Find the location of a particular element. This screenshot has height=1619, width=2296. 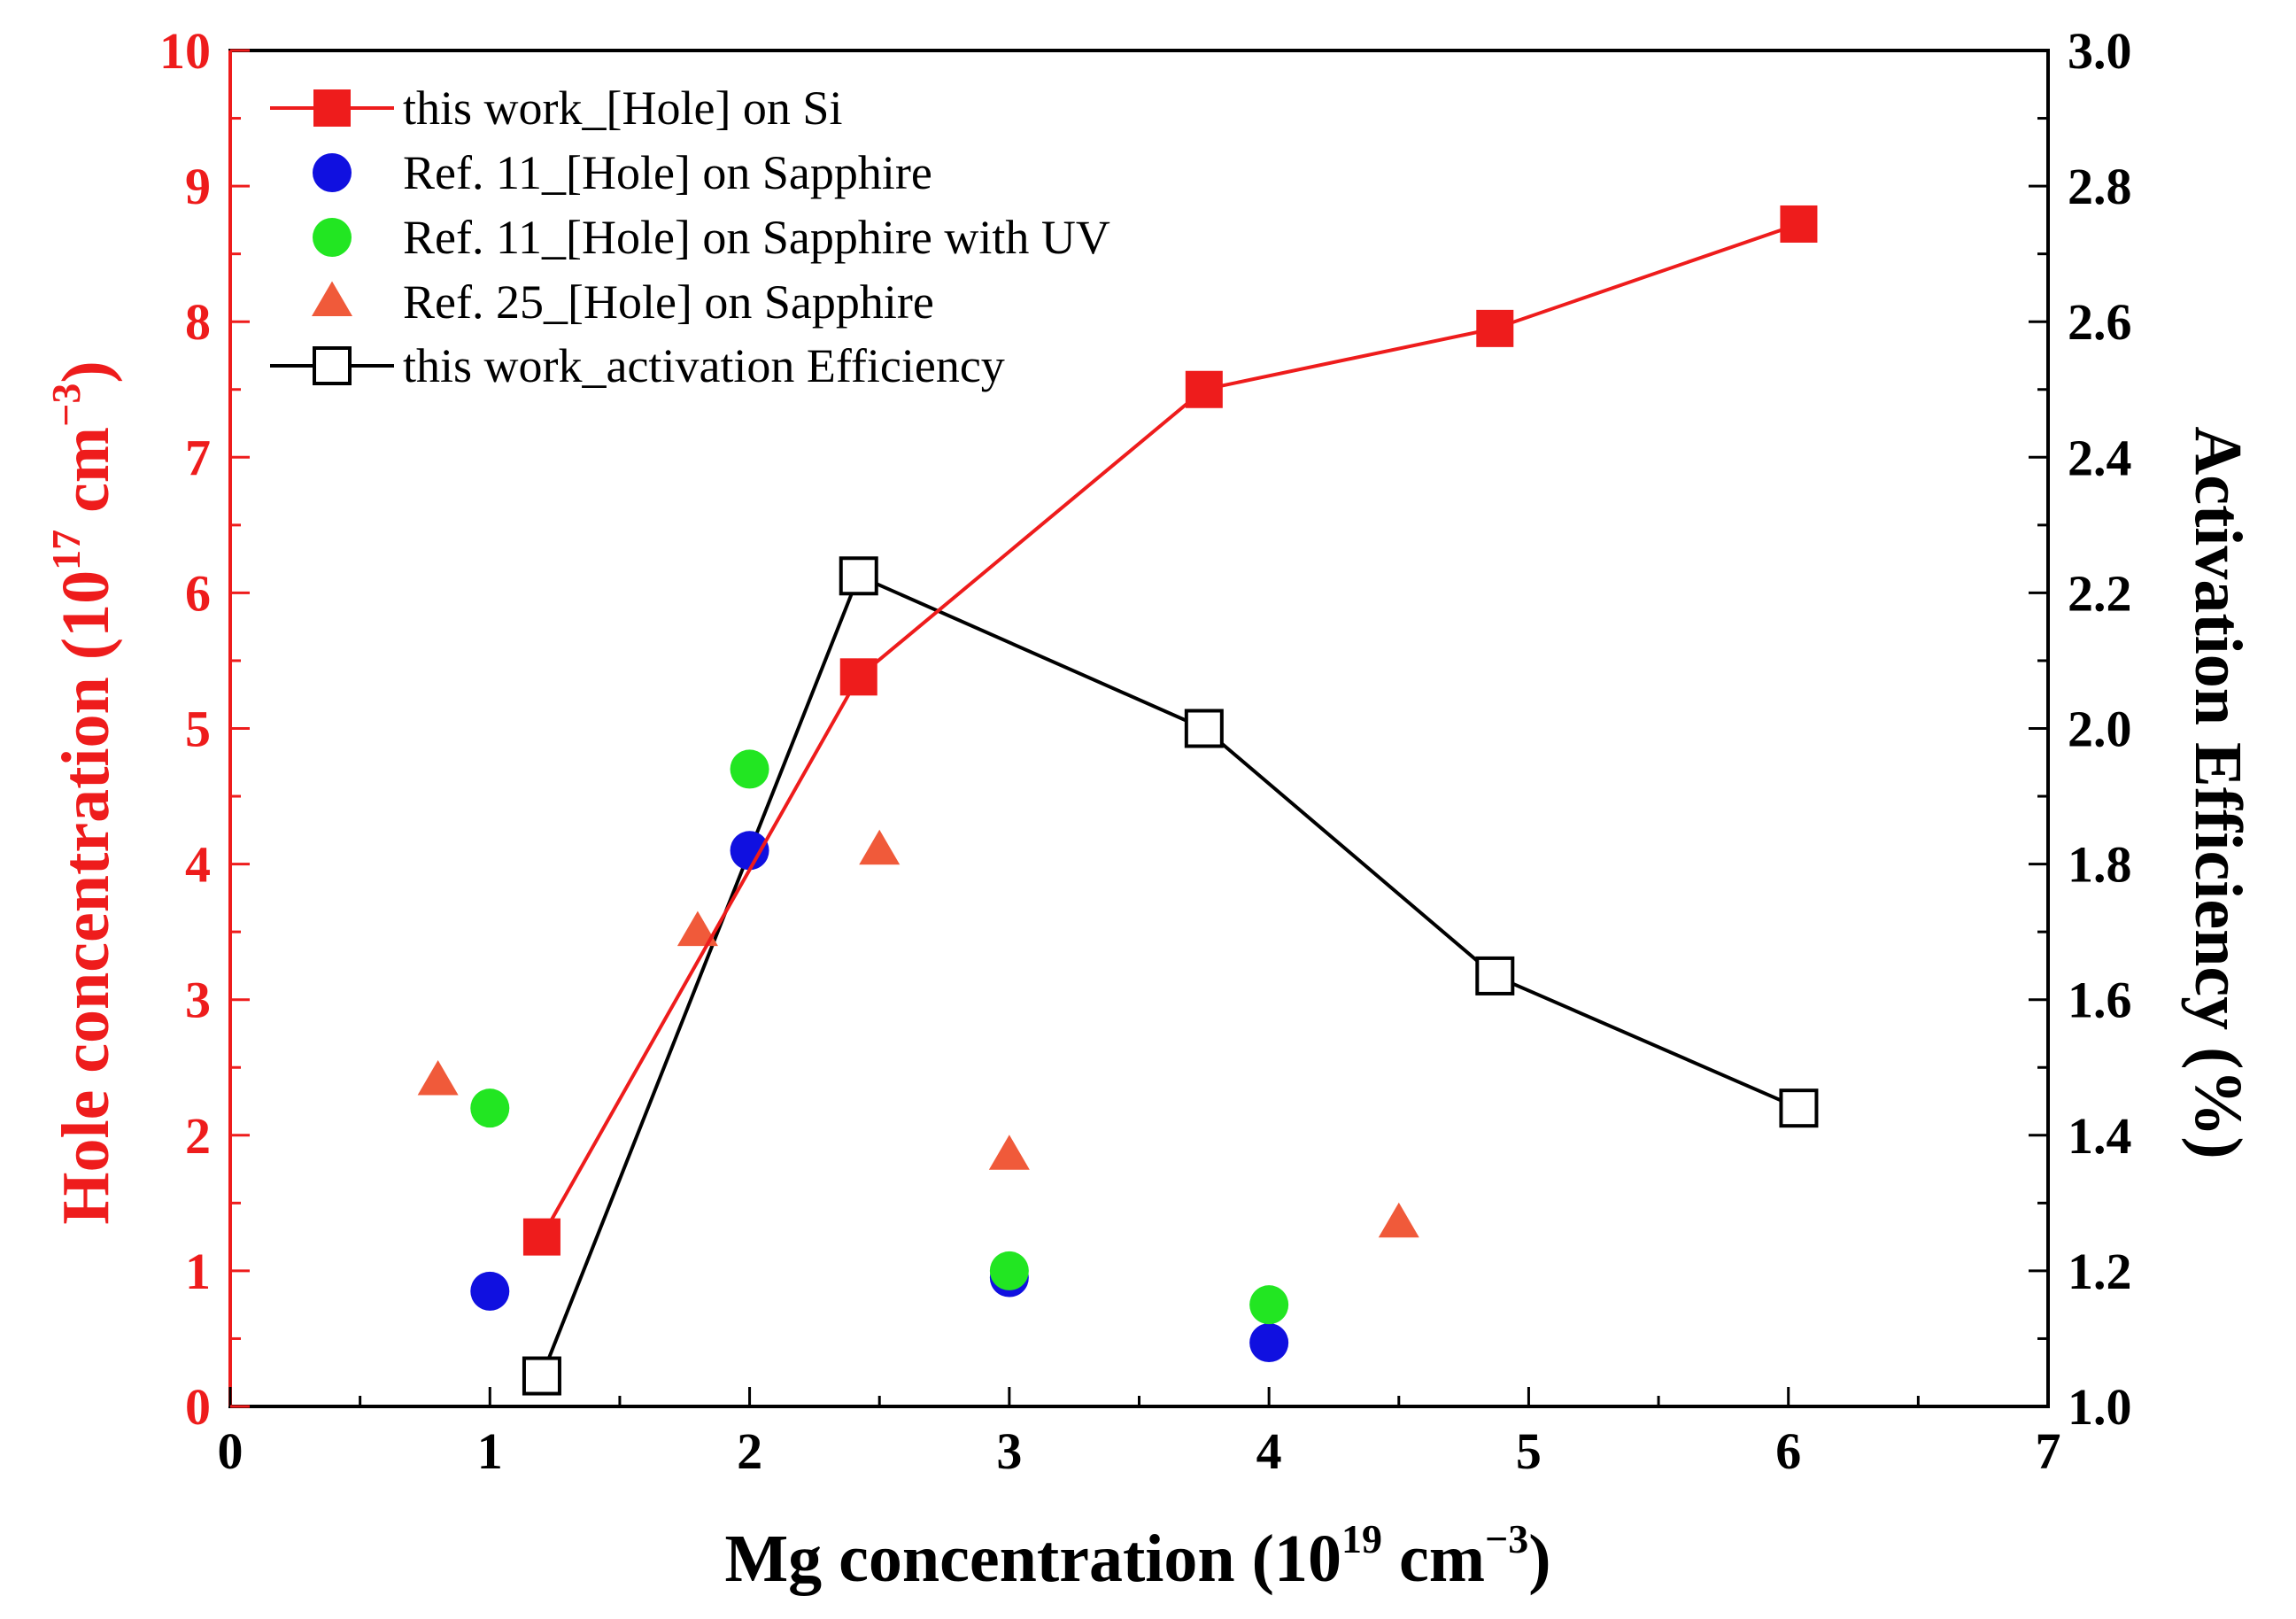

right-y-tick-label: 2.0 is located at coordinates (2100, 729).